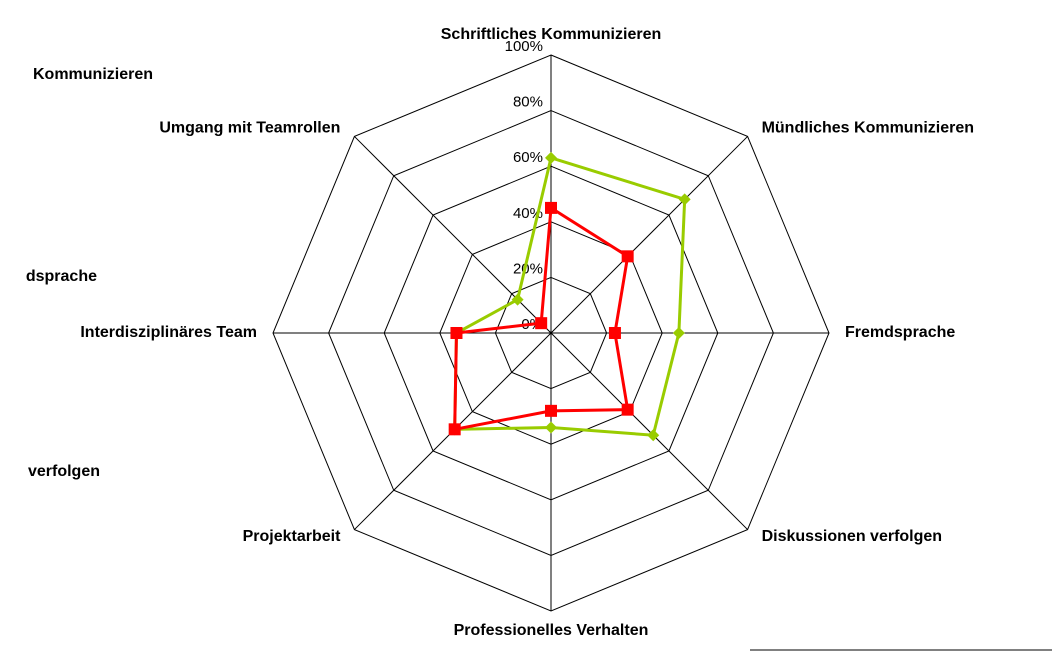 The width and height of the screenshot is (1052, 652). What do you see at coordinates (524, 46) in the screenshot?
I see `tick-label: 100%` at bounding box center [524, 46].